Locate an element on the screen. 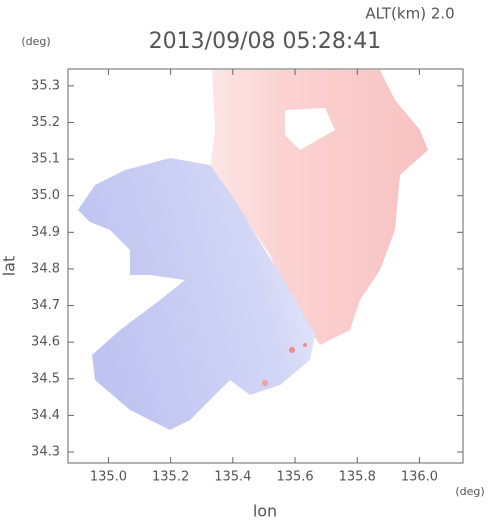  y-tick-label: 34.6 is located at coordinates (45, 342).